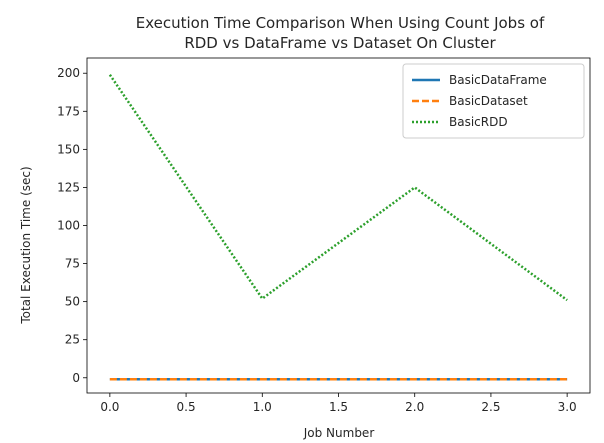  What do you see at coordinates (72, 340) in the screenshot?
I see `y-tick-label-1: 25` at bounding box center [72, 340].